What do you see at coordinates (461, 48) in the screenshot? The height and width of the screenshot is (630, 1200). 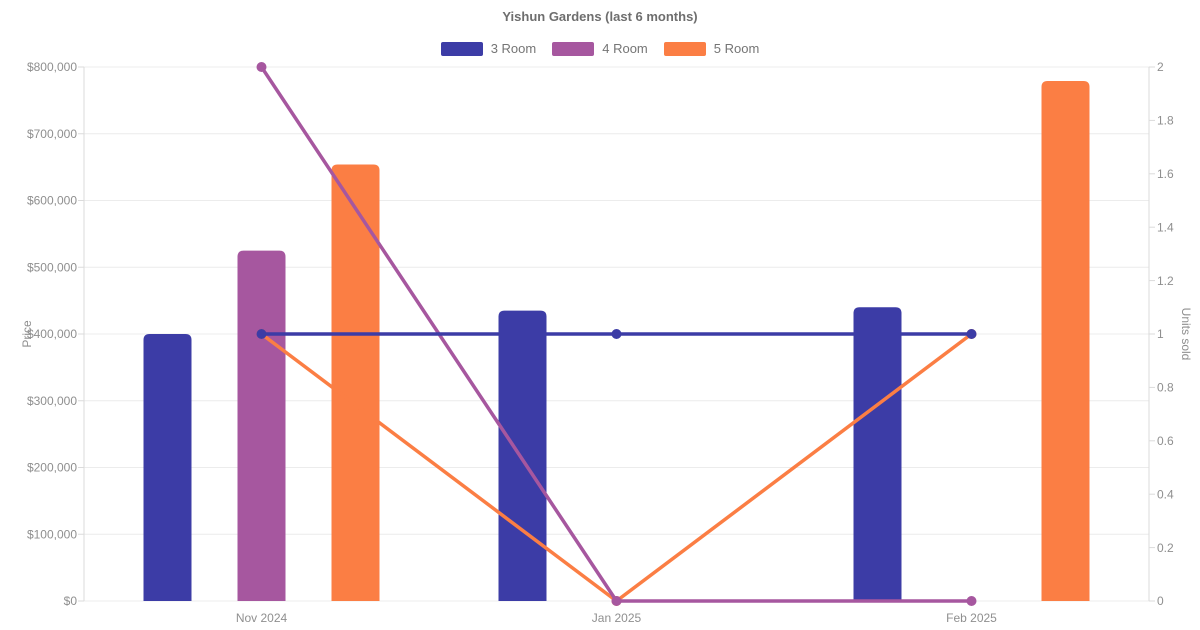 I see `legend-swatch-3-room` at bounding box center [461, 48].